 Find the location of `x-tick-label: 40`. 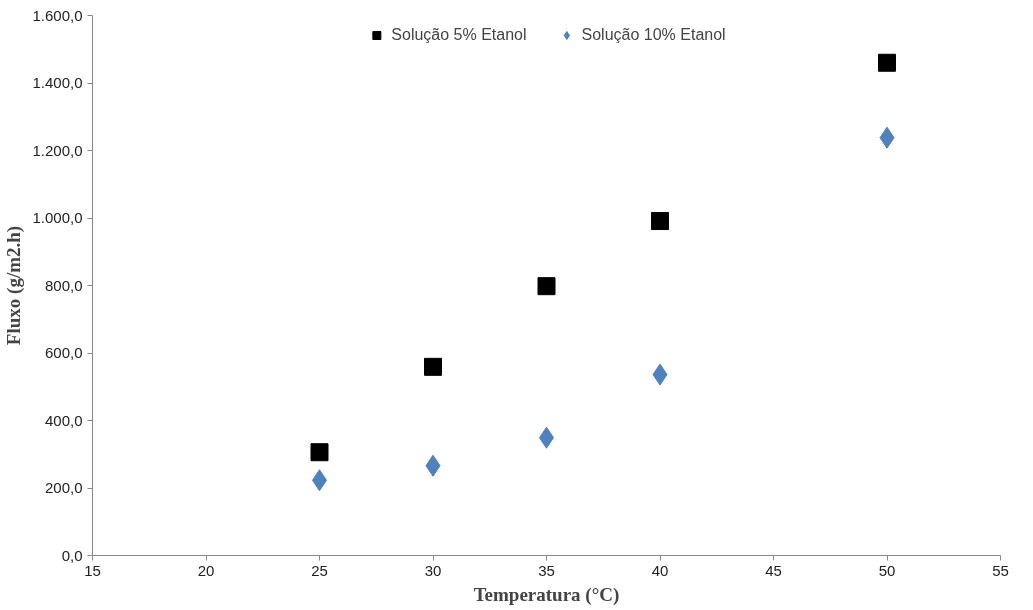

x-tick-label: 40 is located at coordinates (660, 570).